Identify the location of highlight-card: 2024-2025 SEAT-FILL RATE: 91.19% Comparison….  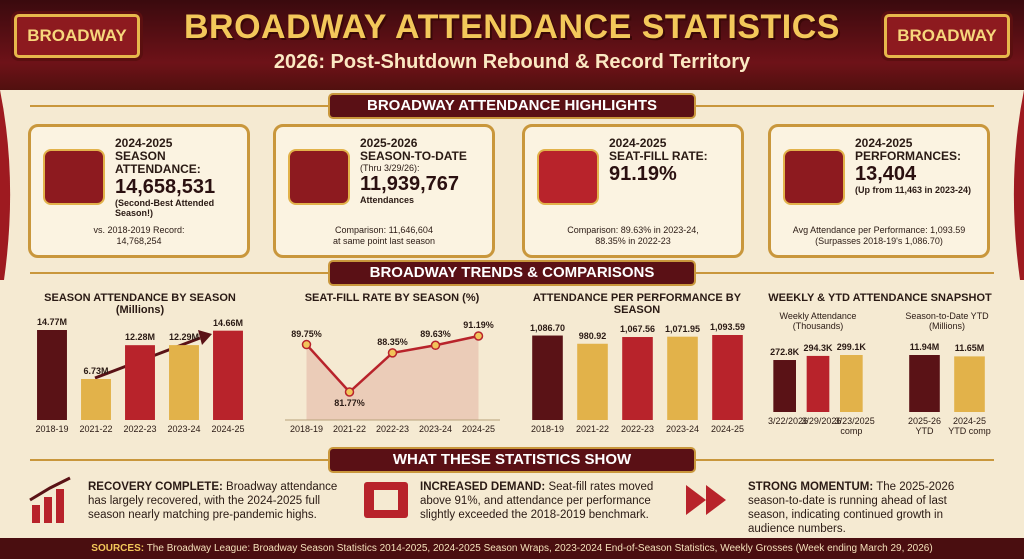
(633, 191).